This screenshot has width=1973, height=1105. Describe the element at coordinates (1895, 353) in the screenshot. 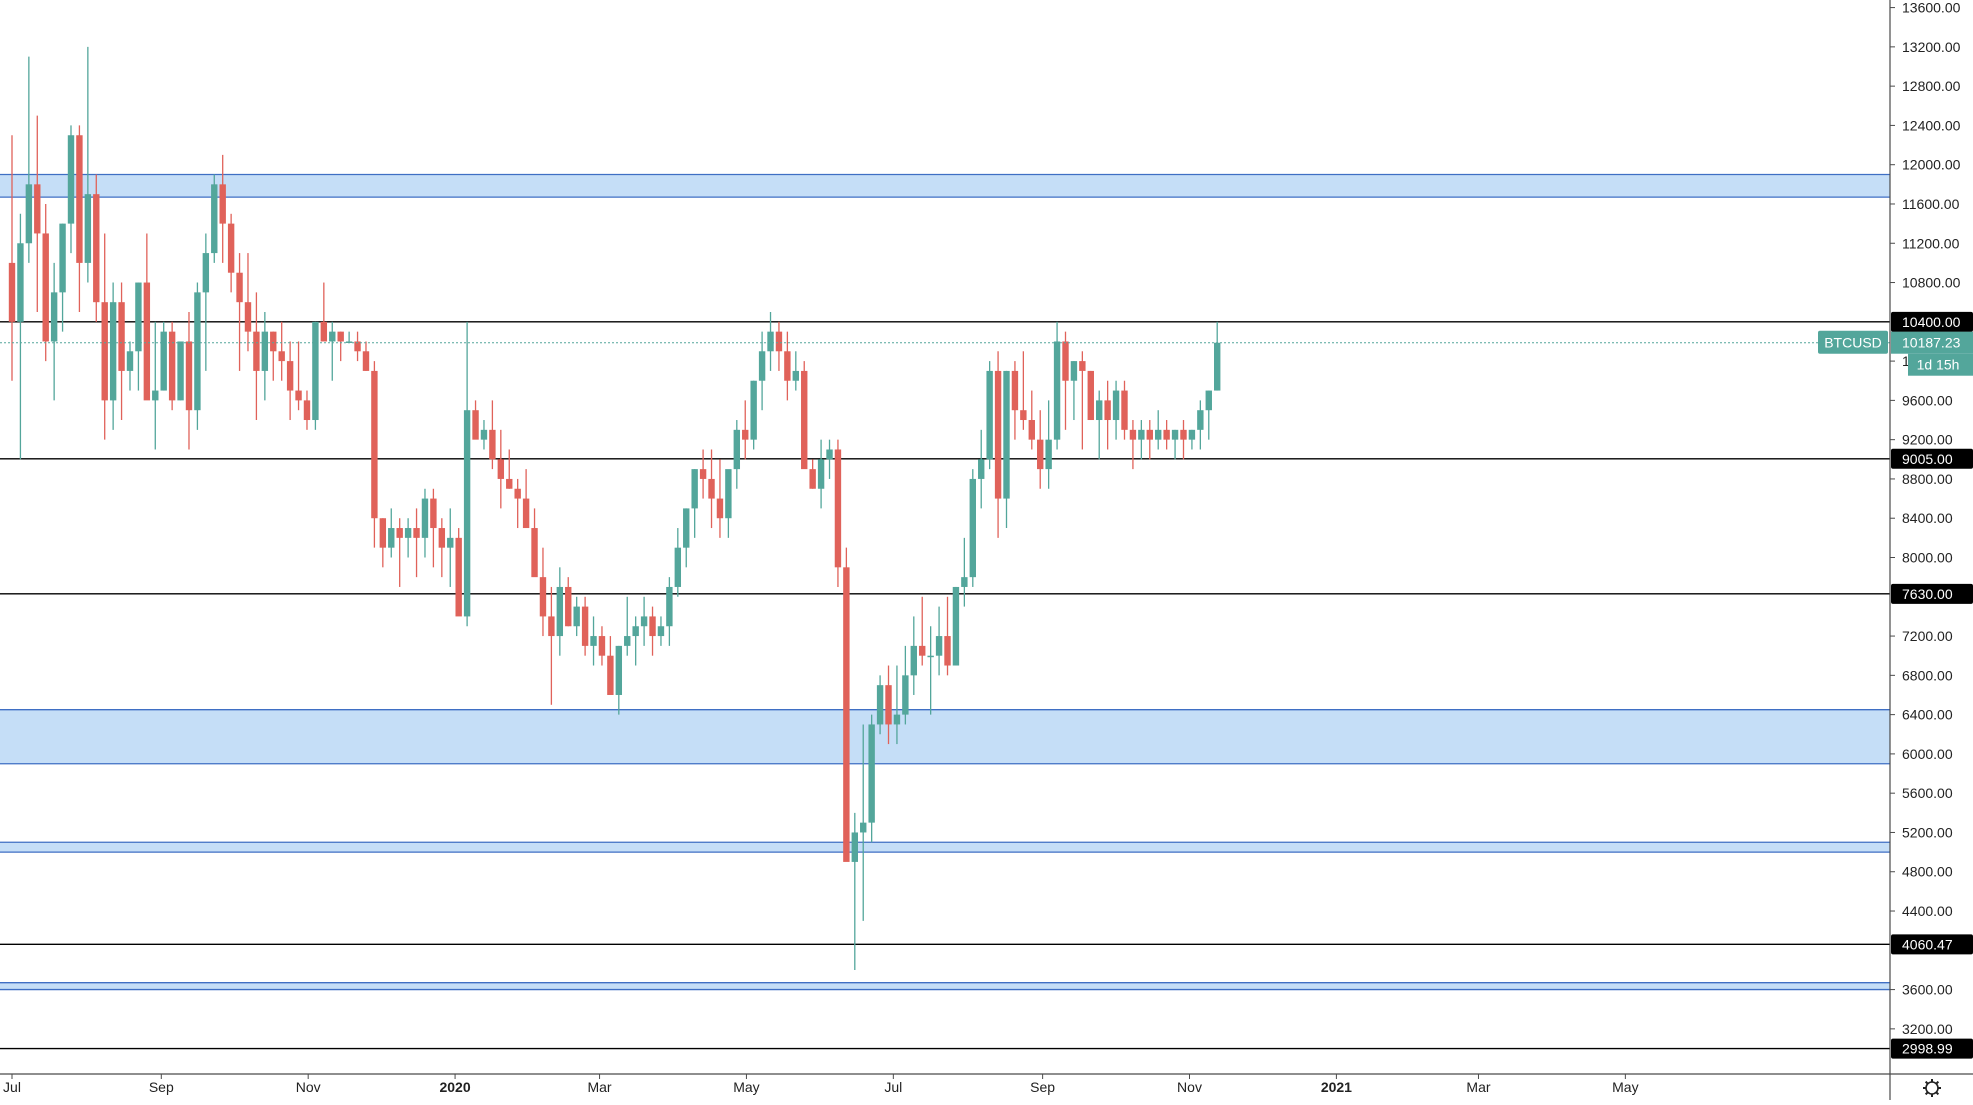

I see `last-price-label: BTCUSD 10187.23 1d 15h` at that location.